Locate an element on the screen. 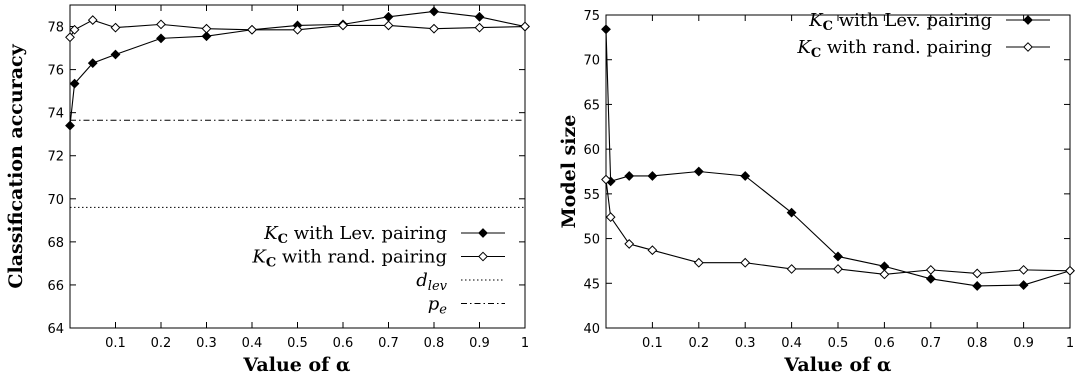  chart-0-y-tick-label: 68 is located at coordinates (55, 243).